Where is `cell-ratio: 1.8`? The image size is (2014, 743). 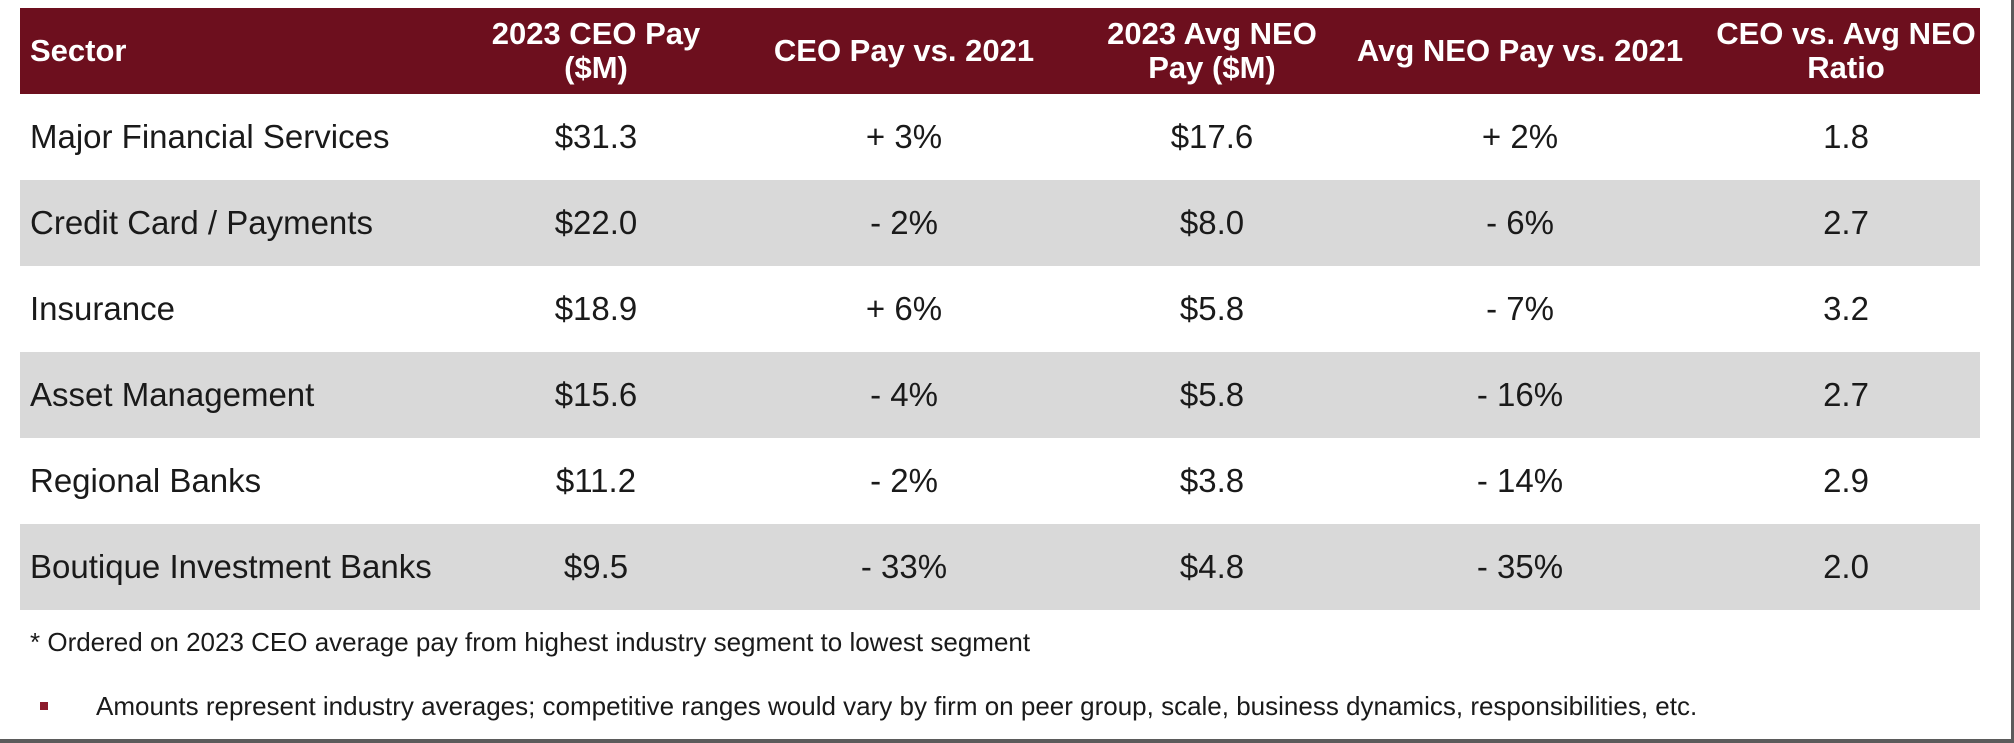 cell-ratio: 1.8 is located at coordinates (1846, 136).